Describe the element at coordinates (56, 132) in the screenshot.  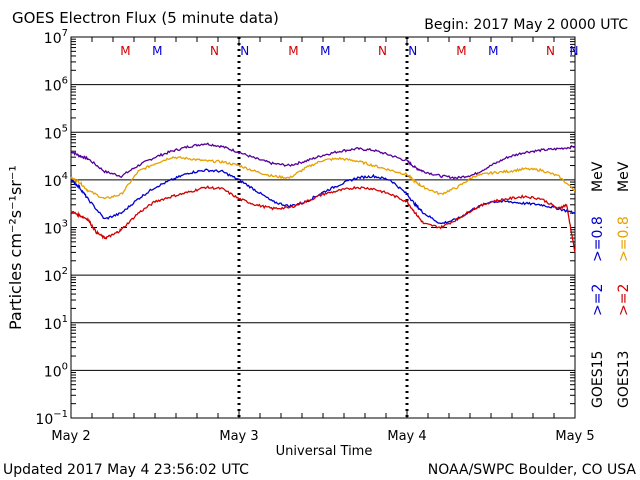
I see `y-tick-label: 10⁵` at that location.